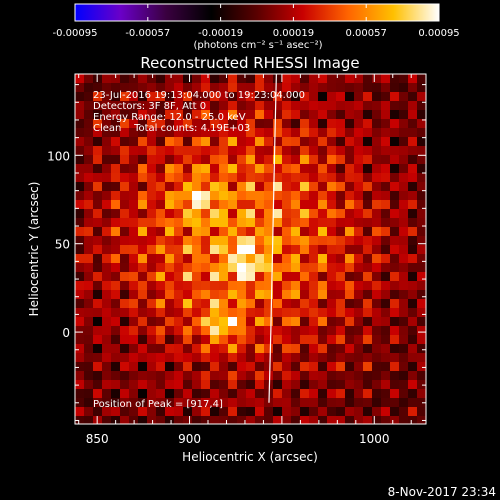 This screenshot has height=500, width=500. What do you see at coordinates (281, 439) in the screenshot?
I see `x-tick-label: 950` at bounding box center [281, 439].